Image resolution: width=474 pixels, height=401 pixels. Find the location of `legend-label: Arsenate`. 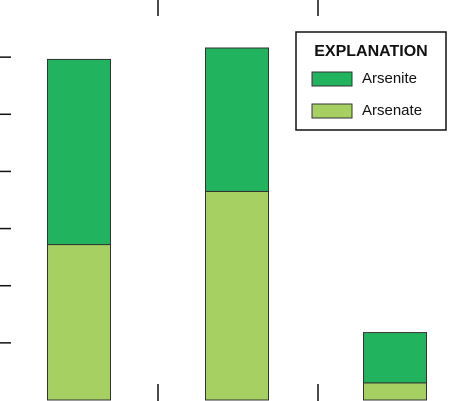

legend-label: Arsenate is located at coordinates (392, 110).